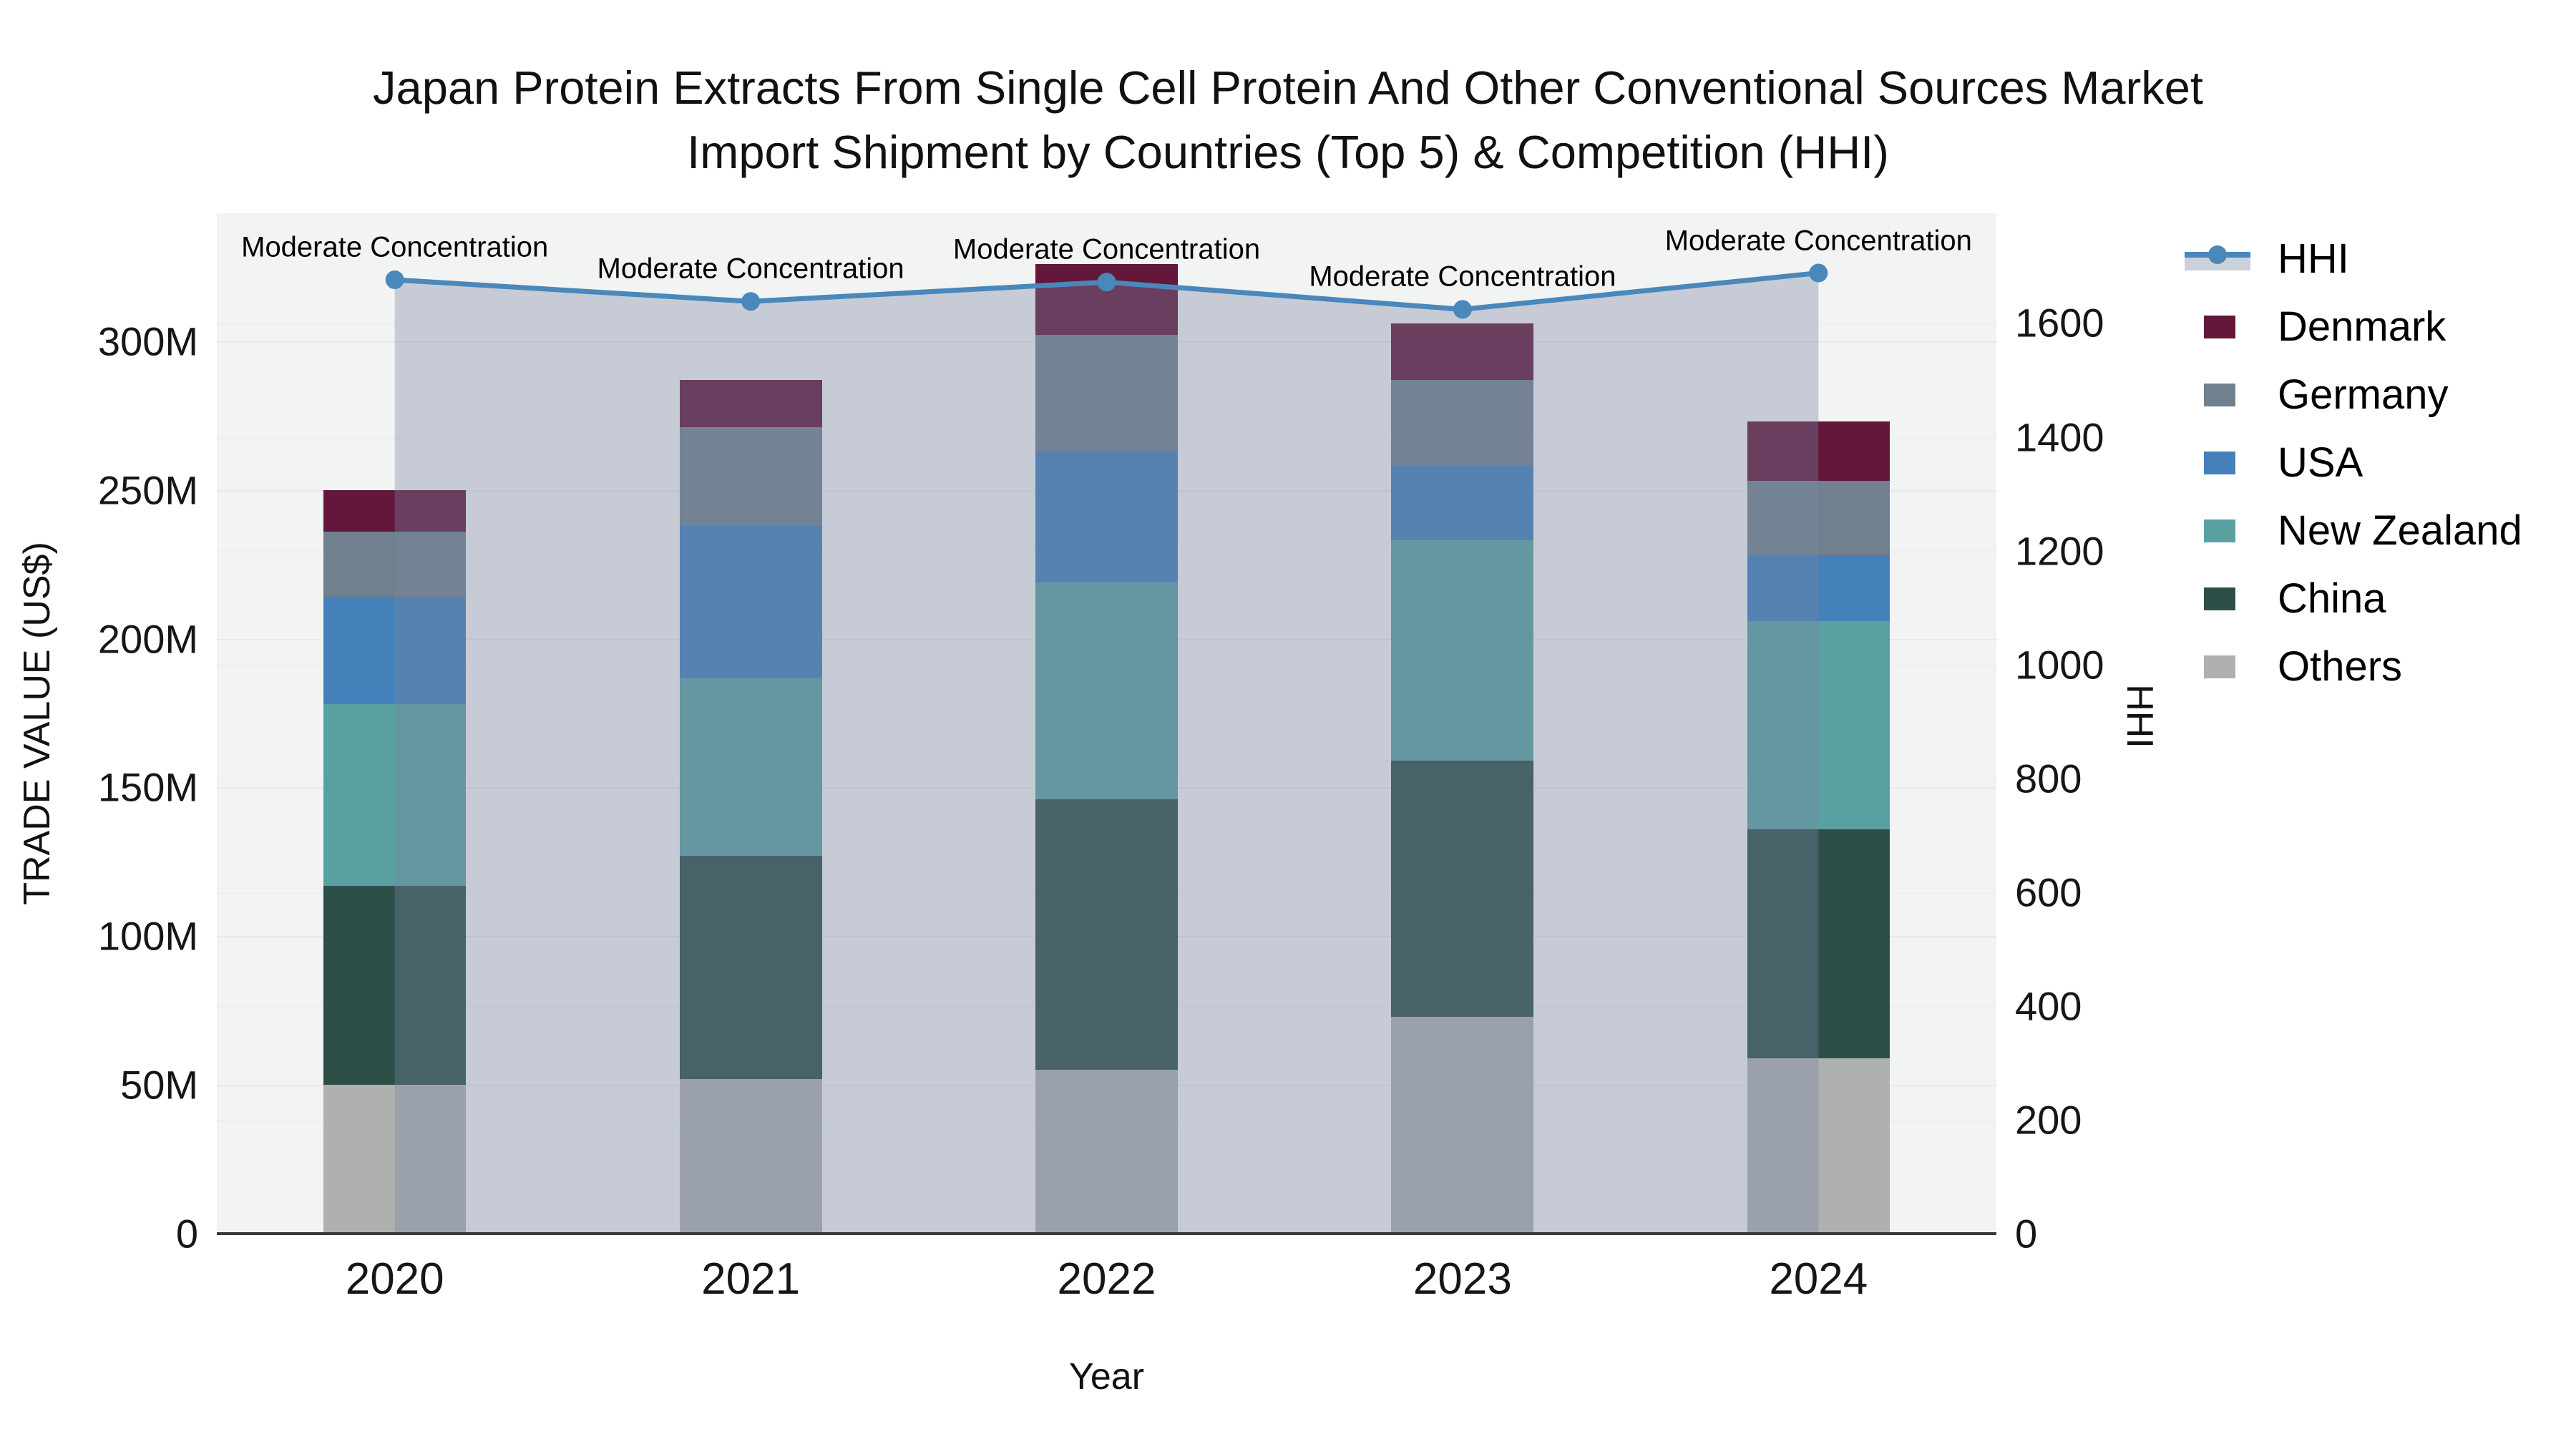 The height and width of the screenshot is (1449, 2576). I want to click on bar-segment-china-2023, so click(1462, 888).